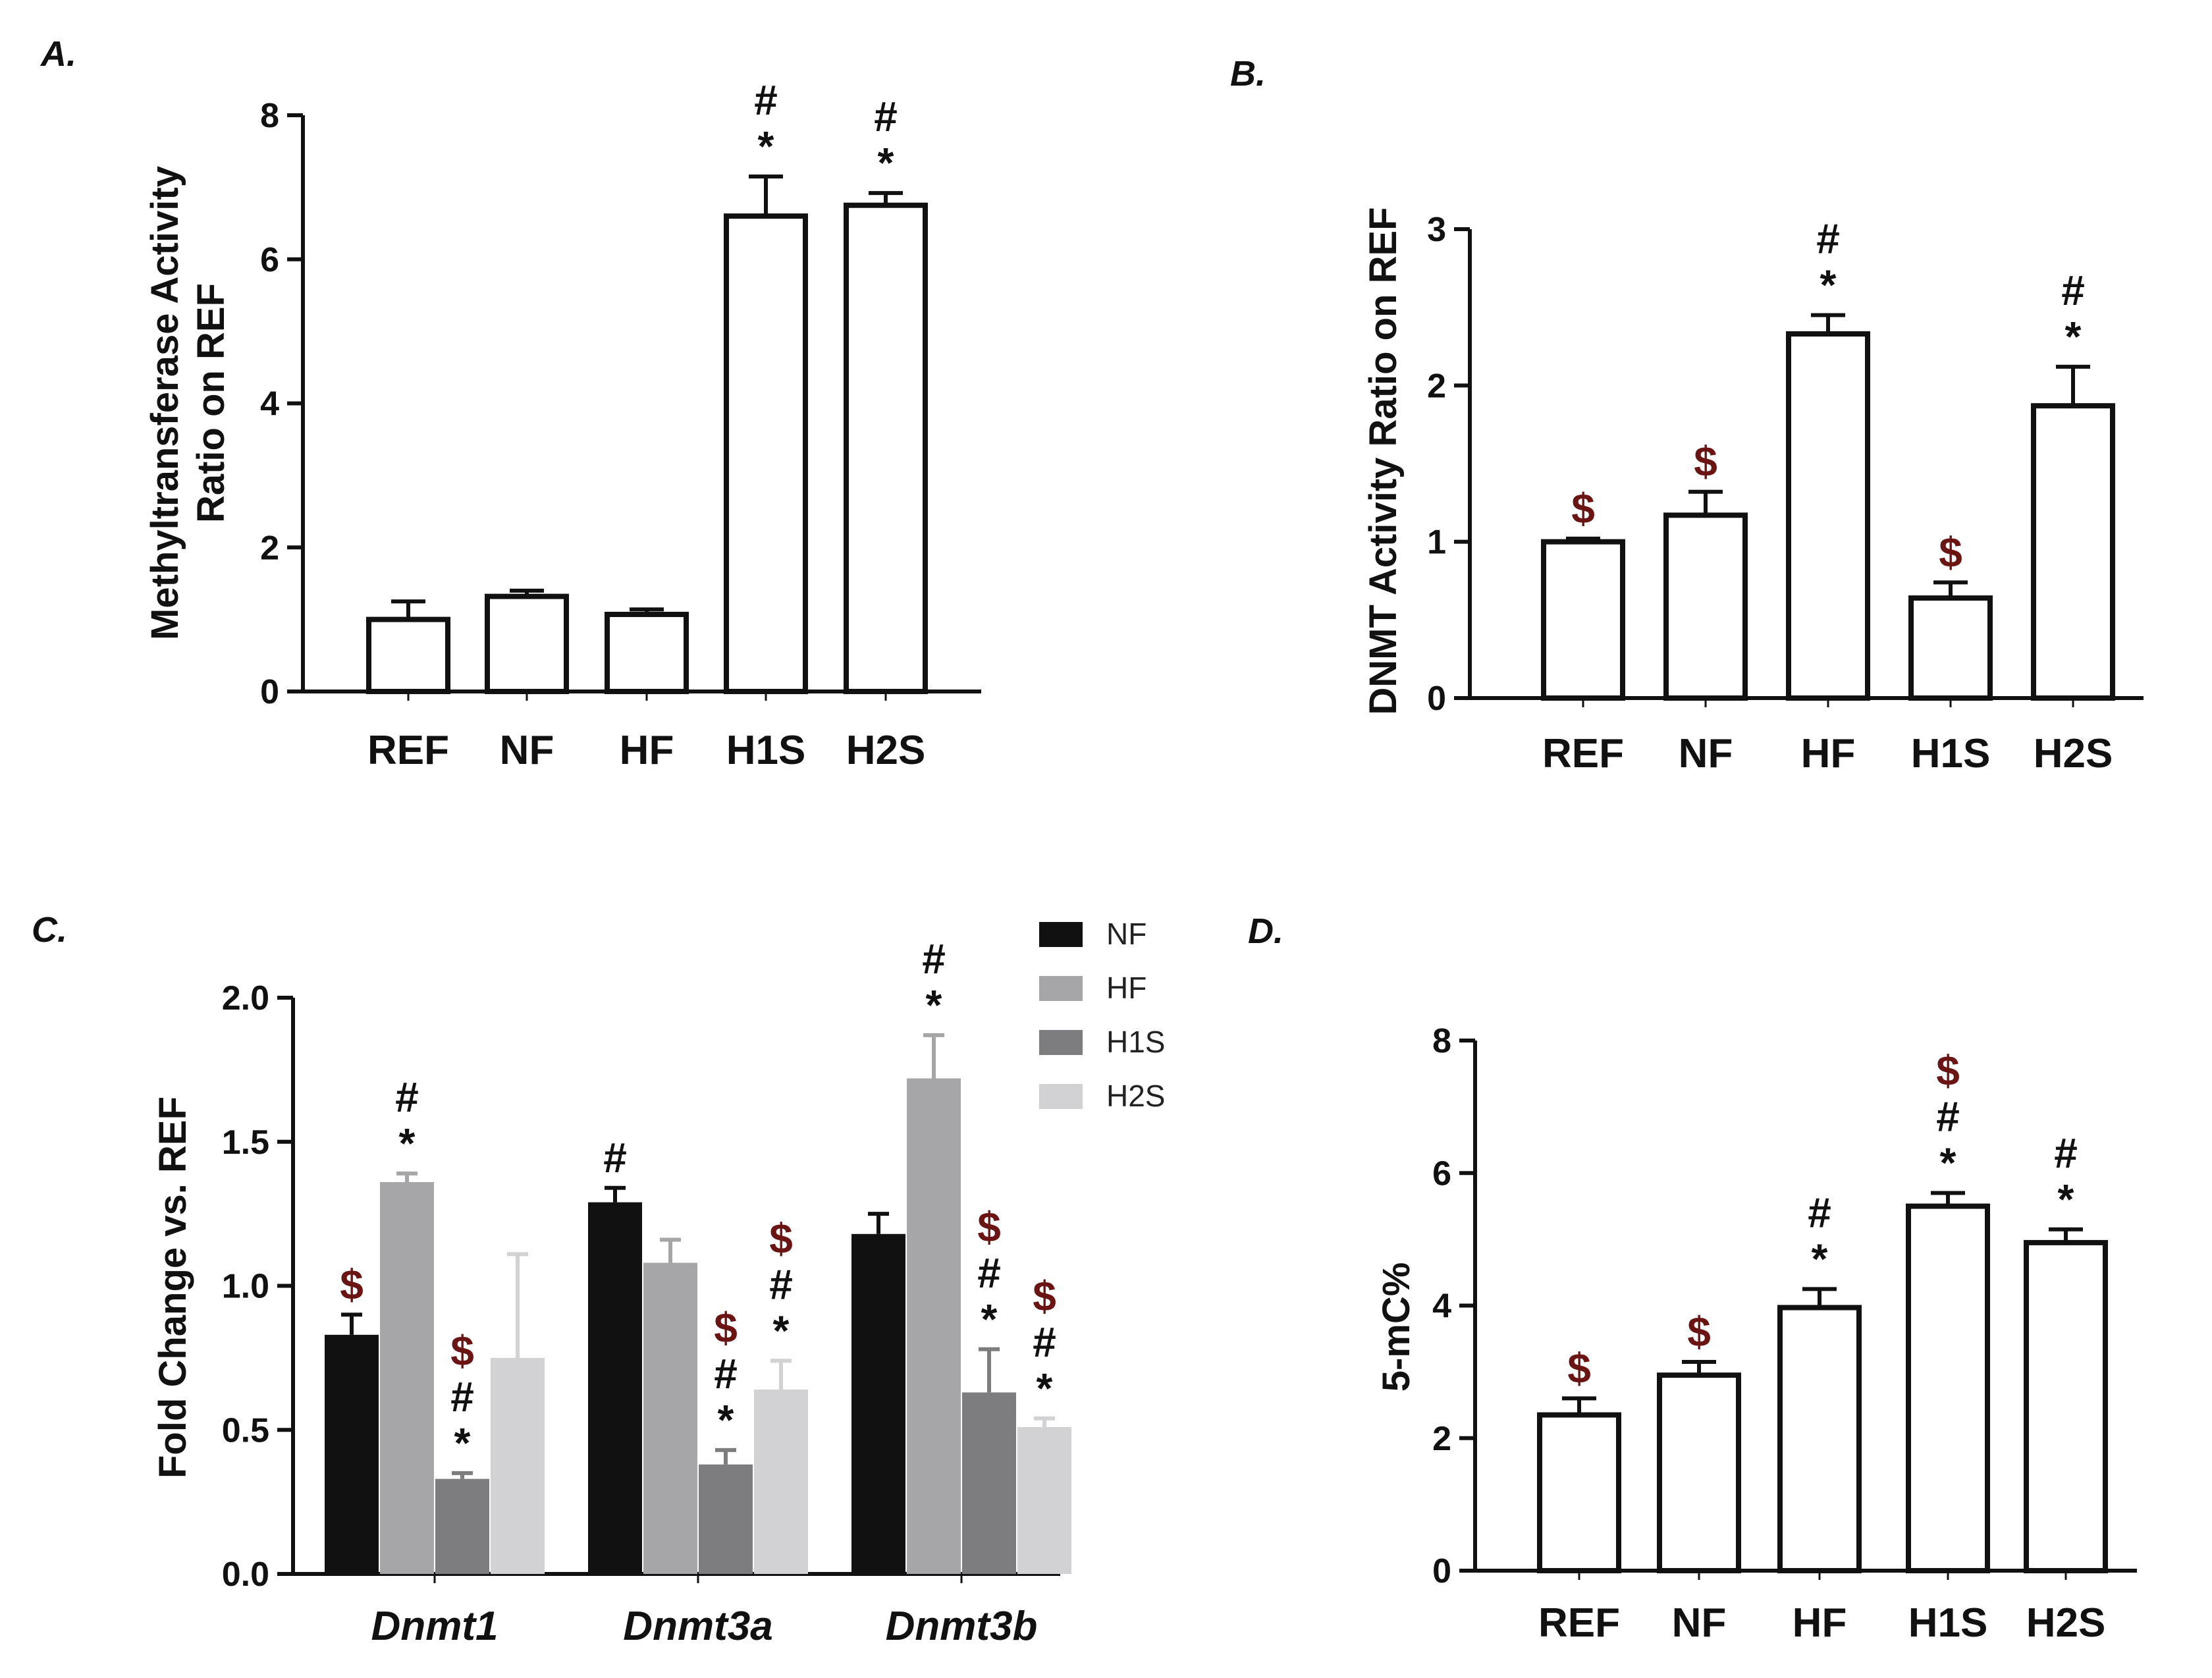  What do you see at coordinates (1136, 1096) in the screenshot?
I see `legend-label: H2S` at bounding box center [1136, 1096].